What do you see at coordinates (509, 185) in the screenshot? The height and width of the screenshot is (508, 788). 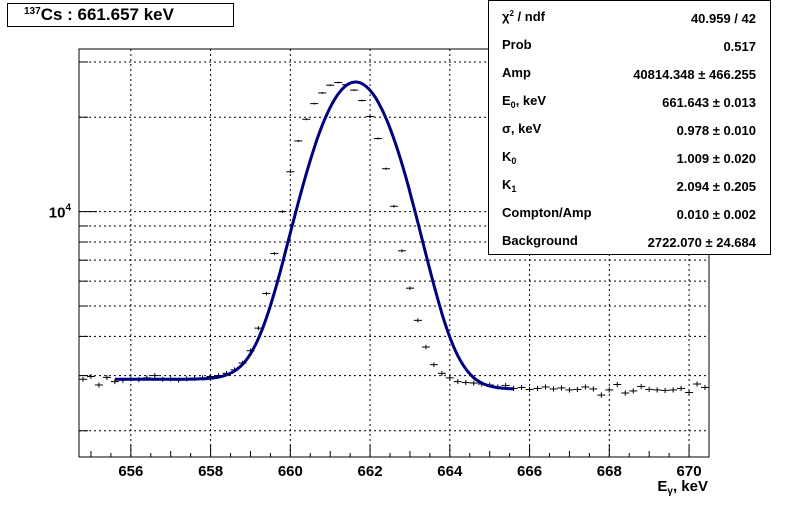 I see `stat-name: K1` at bounding box center [509, 185].